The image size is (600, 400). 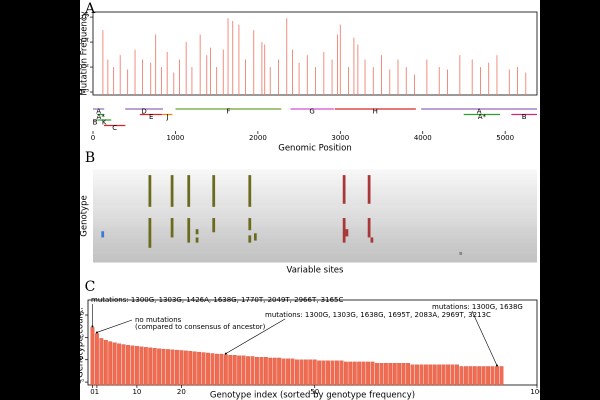 What do you see at coordinates (505, 138) in the screenshot?
I see `x-tick-label: 5000` at bounding box center [505, 138].